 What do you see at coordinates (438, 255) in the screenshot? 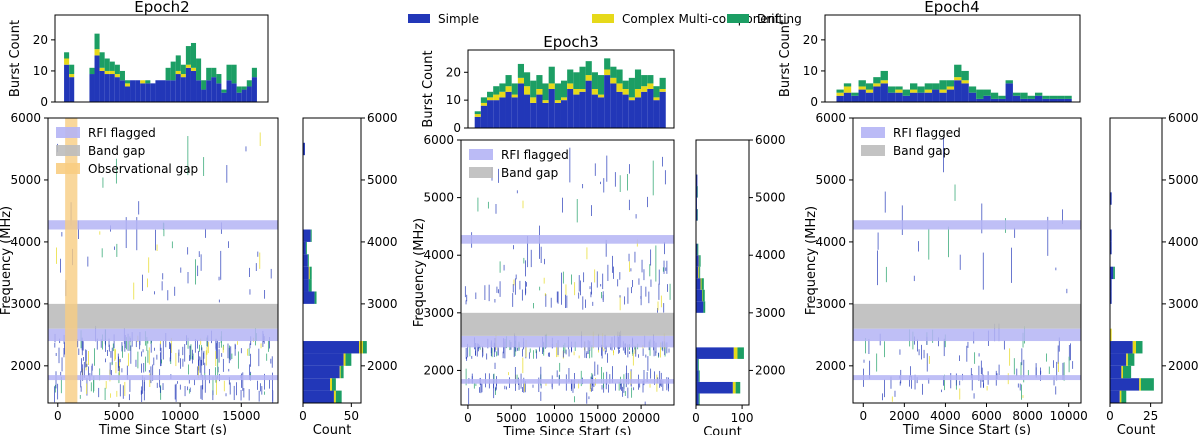
I see `main-ytick-label: 4000` at bounding box center [438, 255].